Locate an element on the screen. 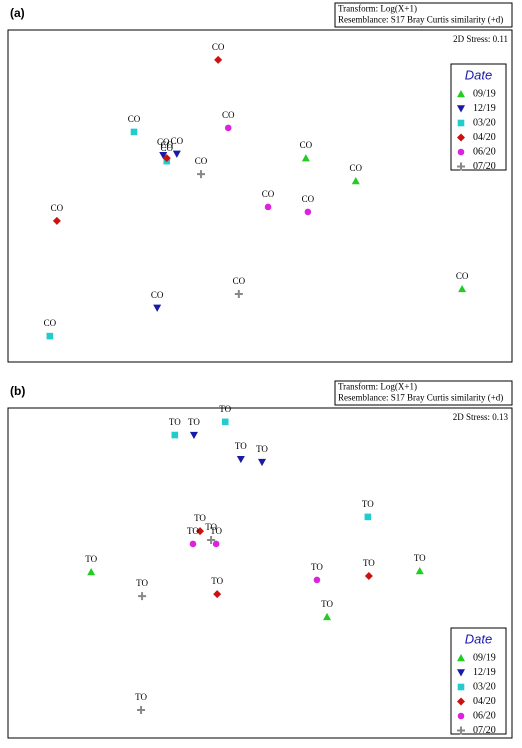 This screenshot has height=748, width=522. panel-label: (a) is located at coordinates (17, 13).